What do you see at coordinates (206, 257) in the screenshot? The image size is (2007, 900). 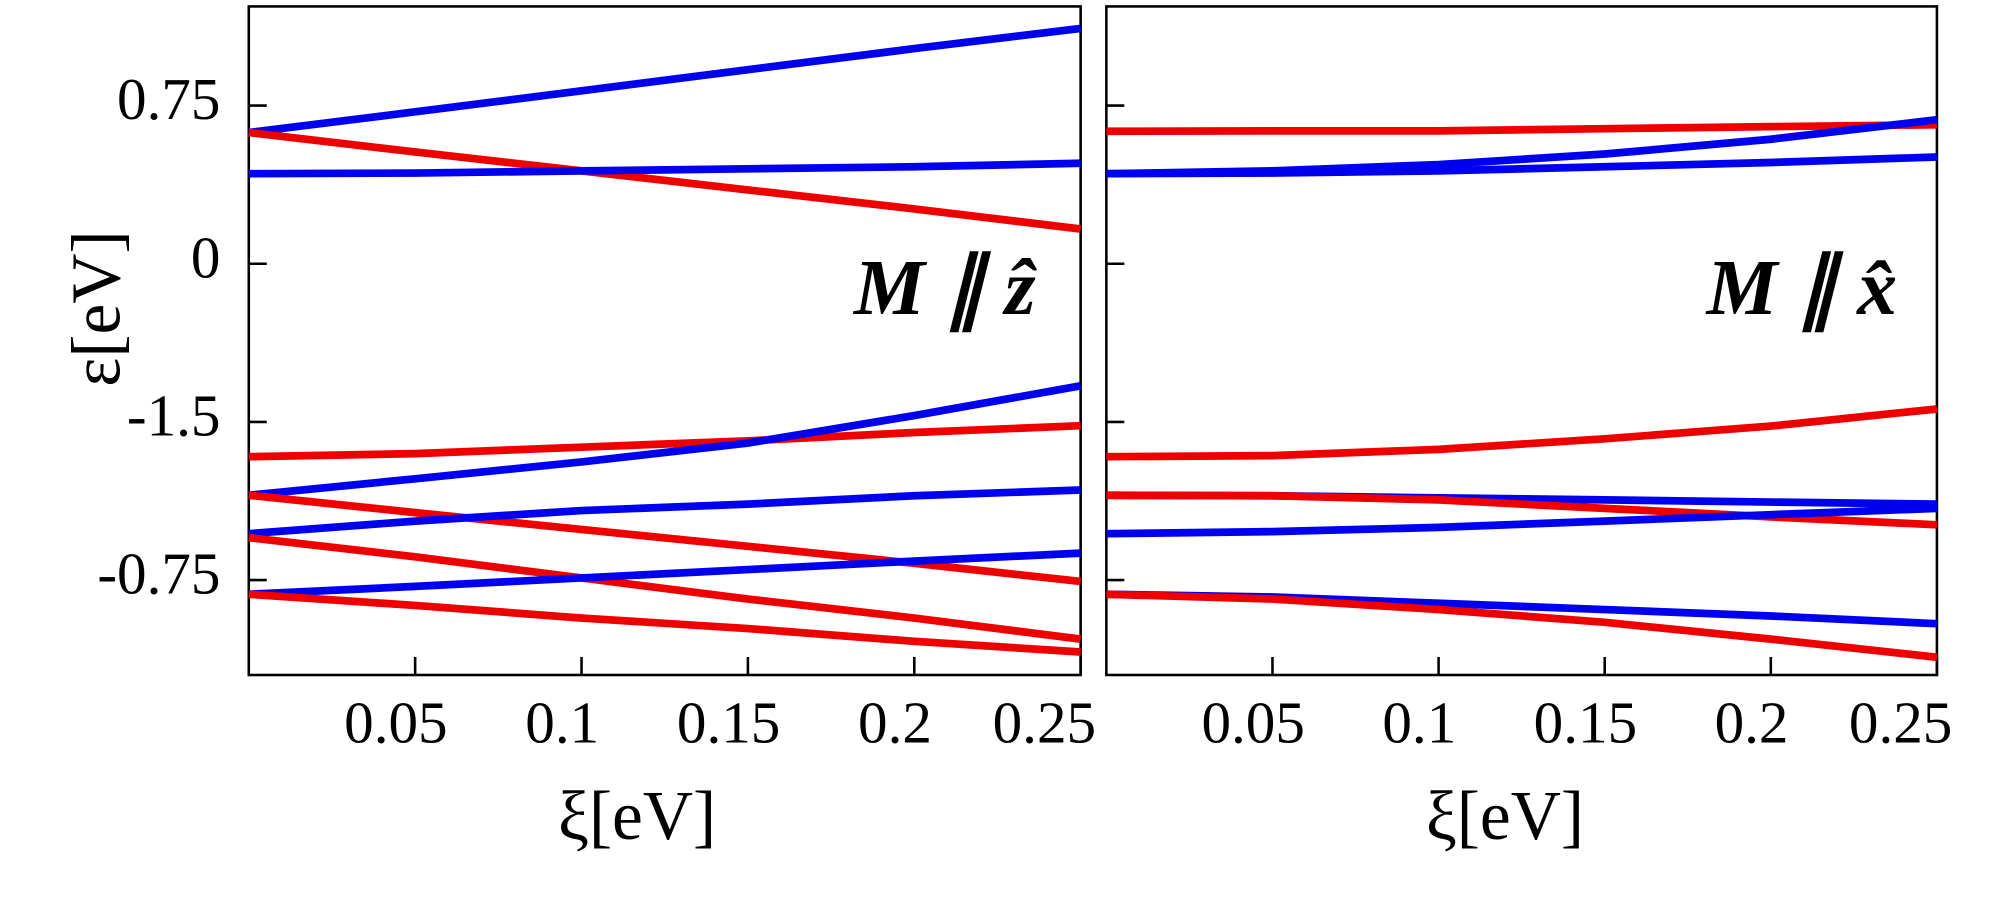 I see `y-tick-label: 0` at bounding box center [206, 257].